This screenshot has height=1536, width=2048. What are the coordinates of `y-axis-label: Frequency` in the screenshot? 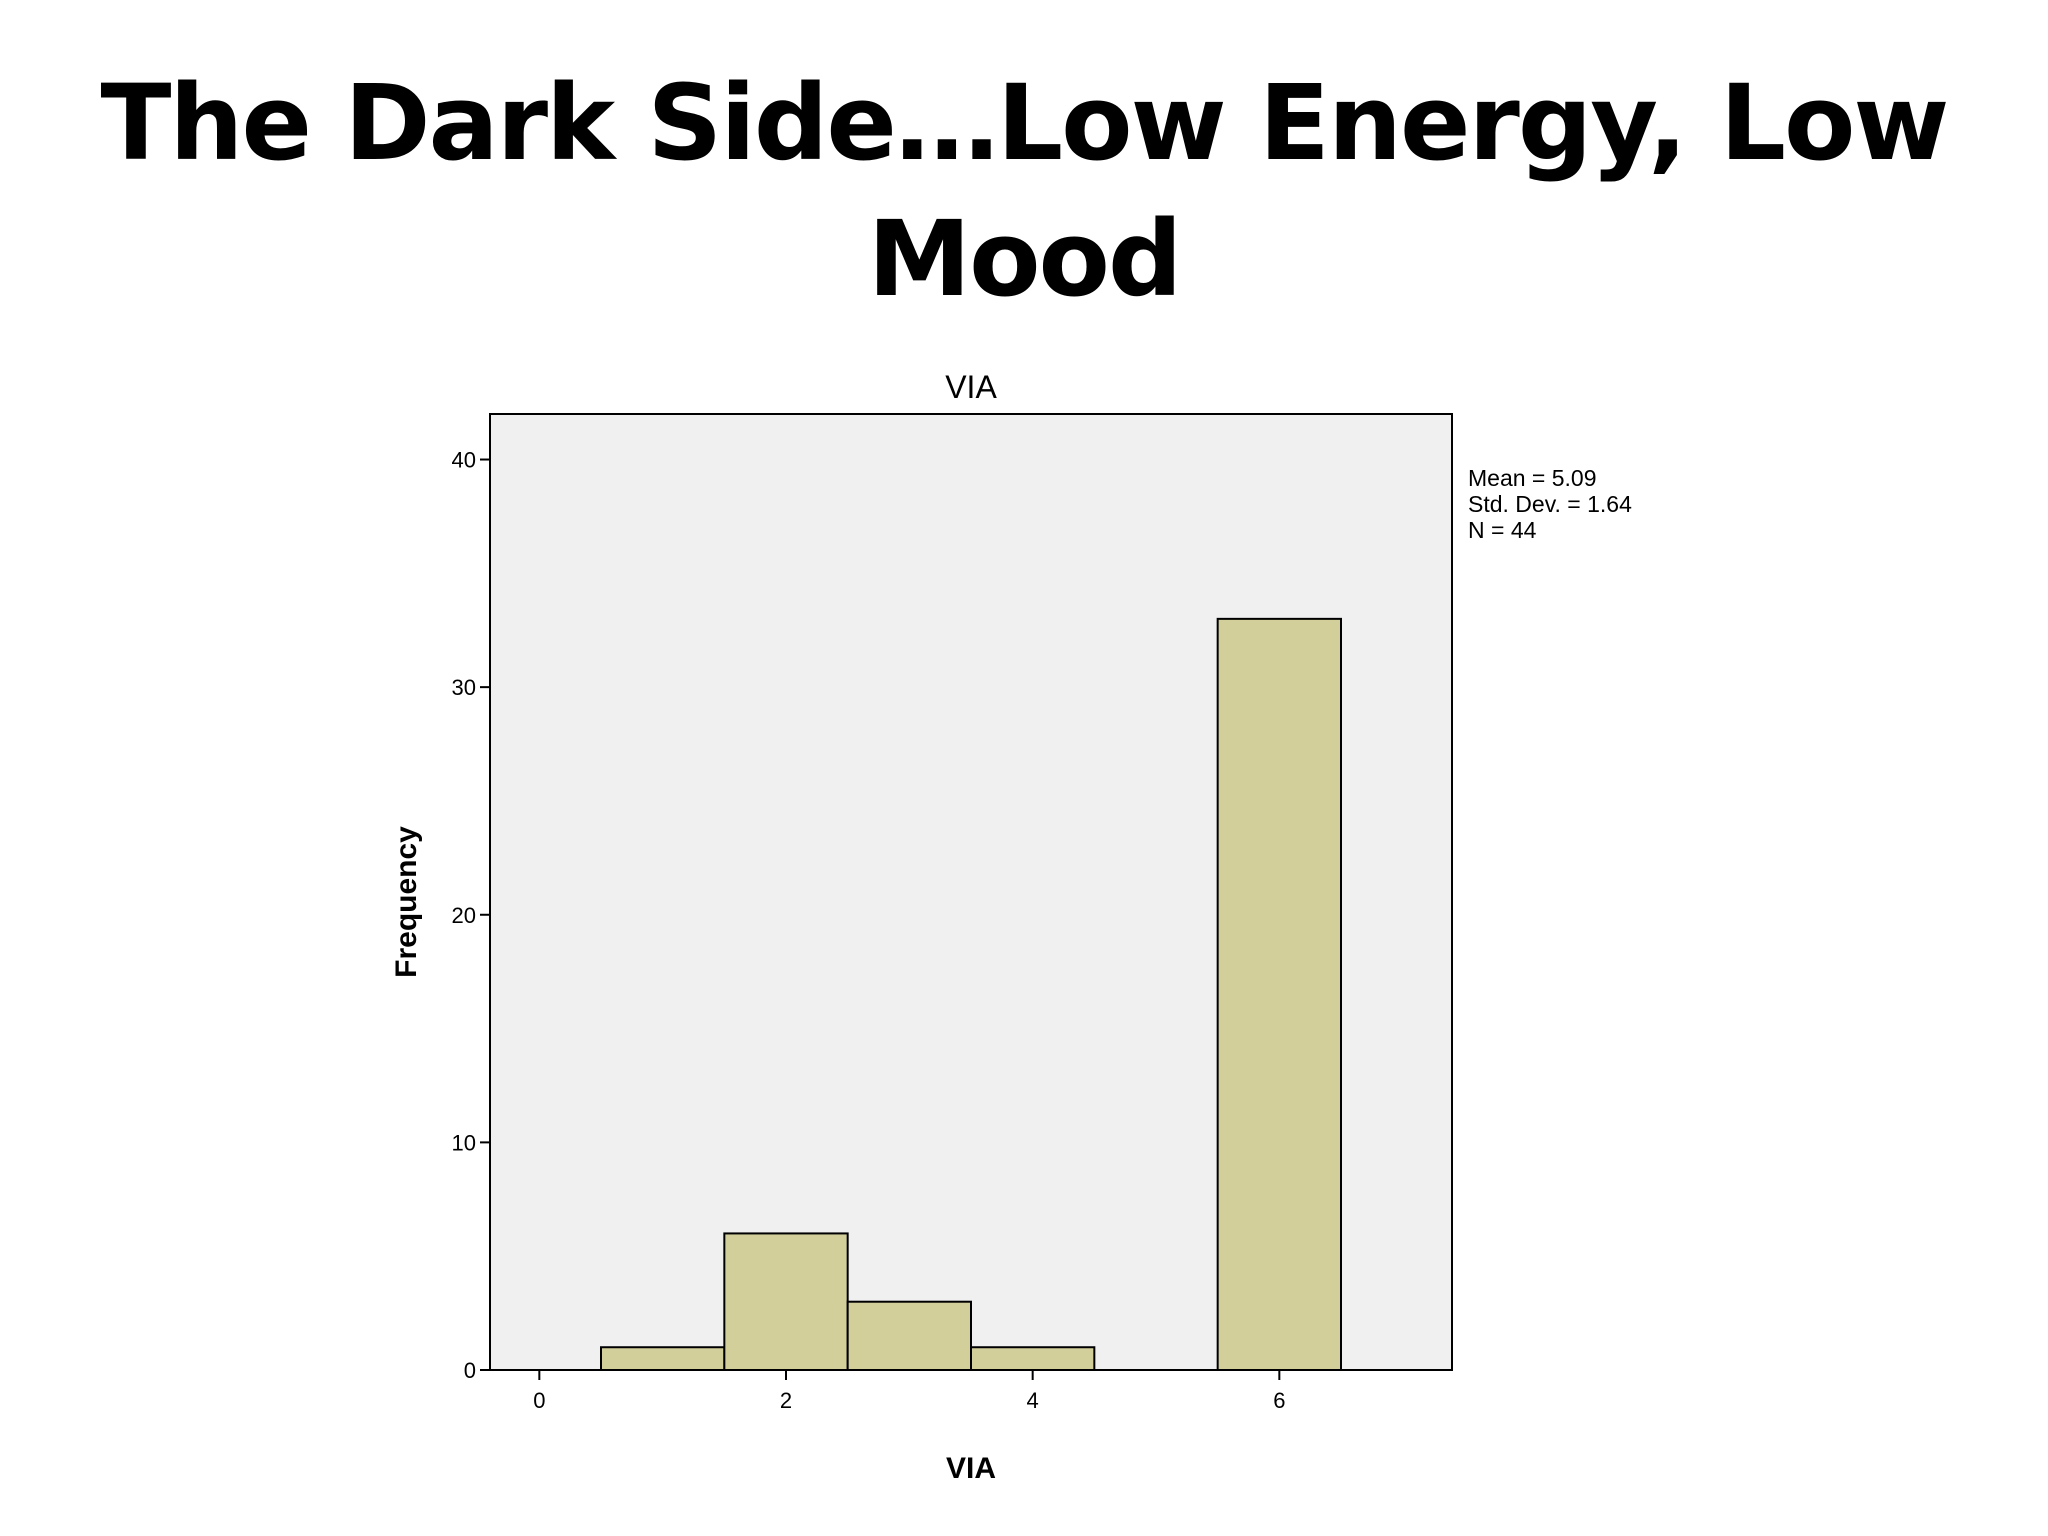 It's located at (406, 902).